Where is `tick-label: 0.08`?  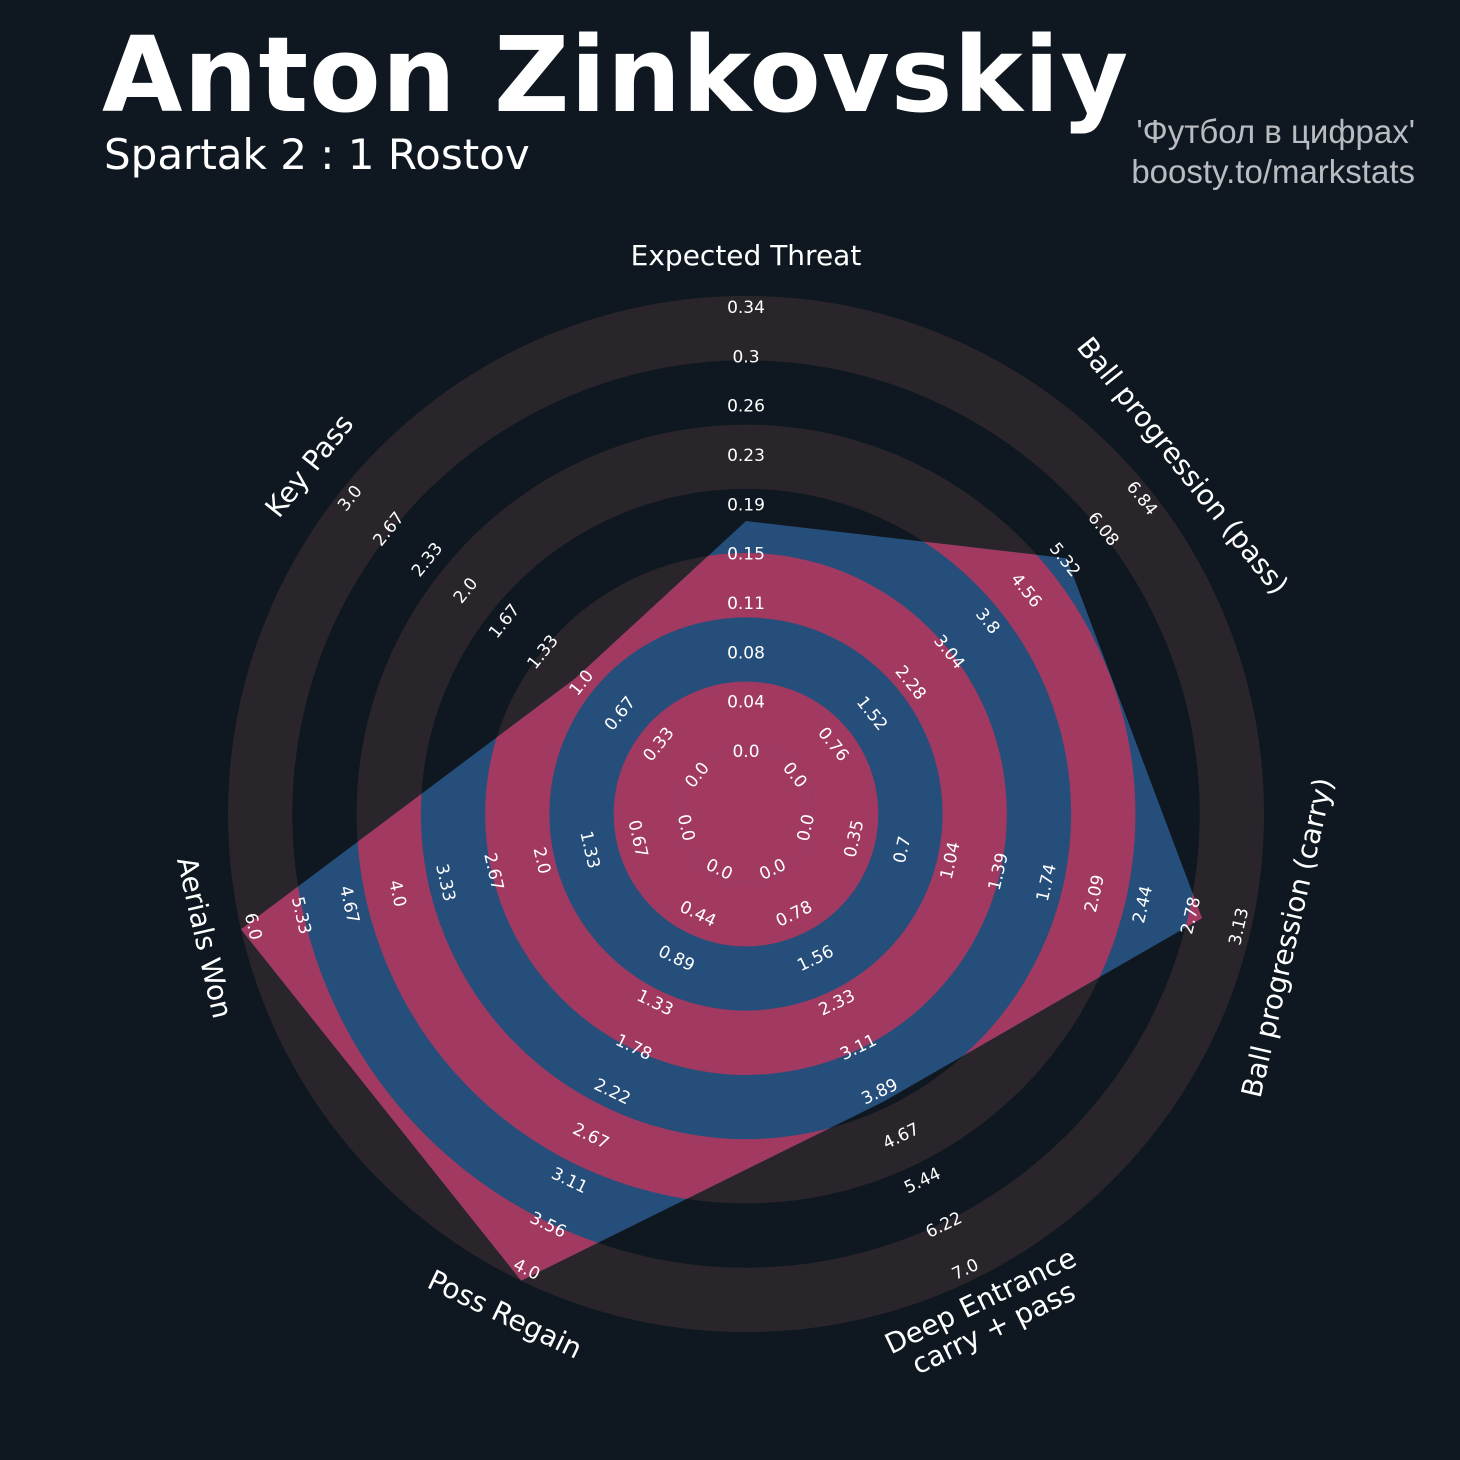
tick-label: 0.08 is located at coordinates (746, 653).